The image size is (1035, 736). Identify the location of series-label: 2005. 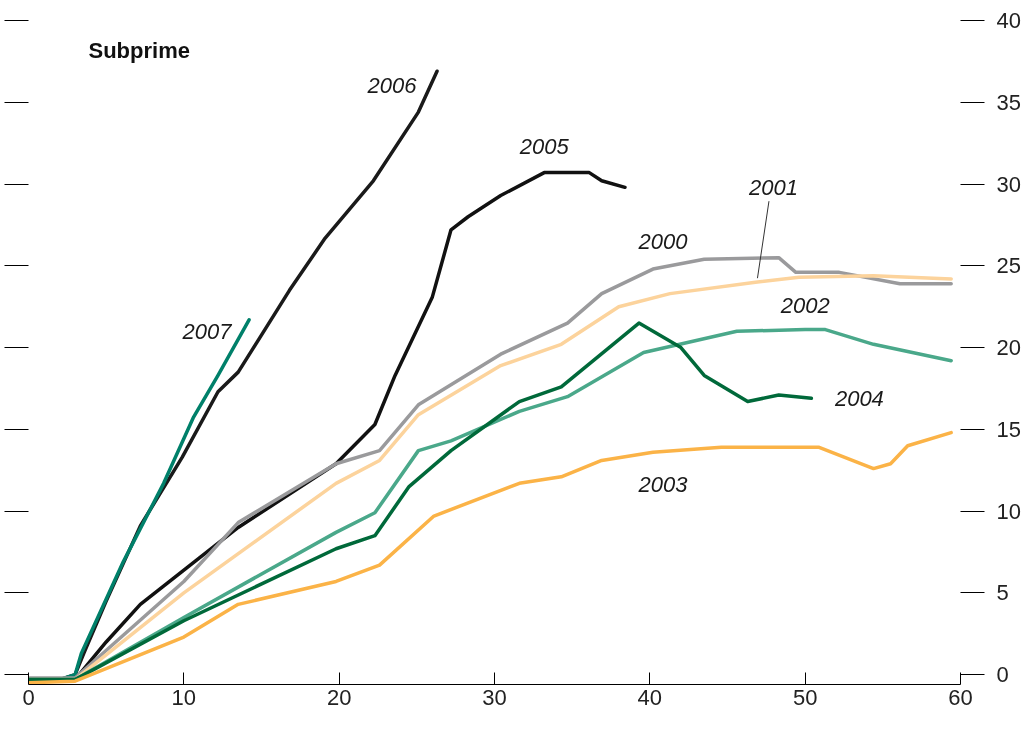
(544, 147).